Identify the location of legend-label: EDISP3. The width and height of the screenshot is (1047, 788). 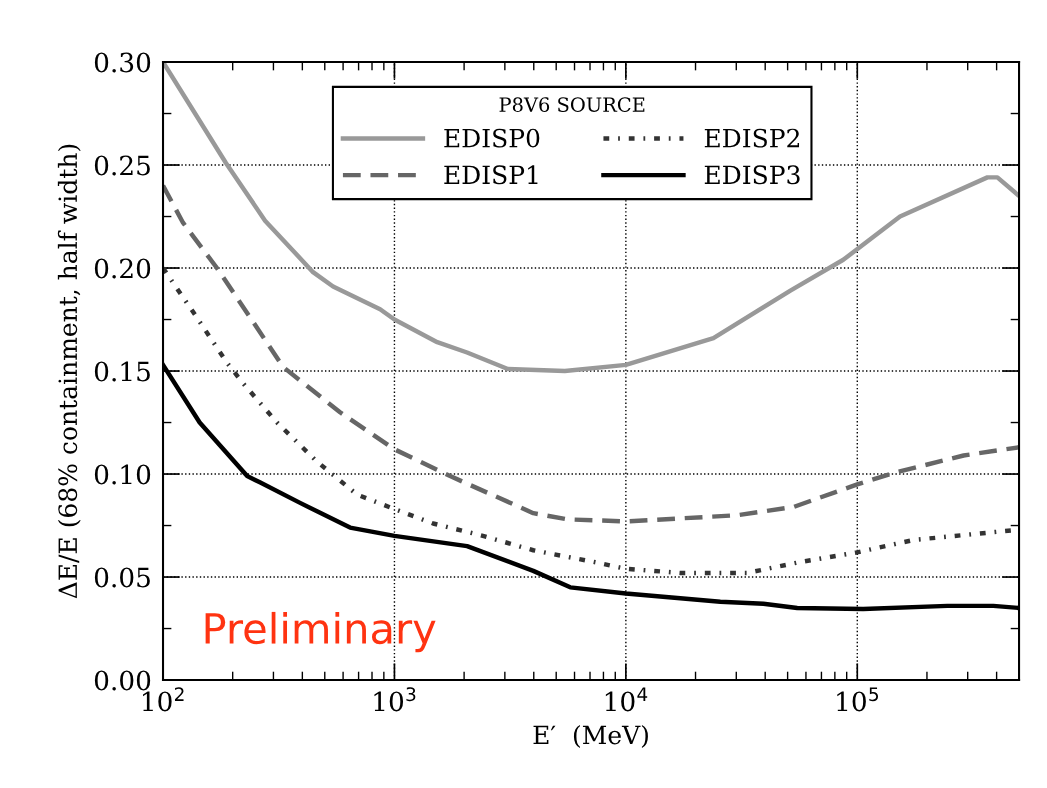
(752, 175).